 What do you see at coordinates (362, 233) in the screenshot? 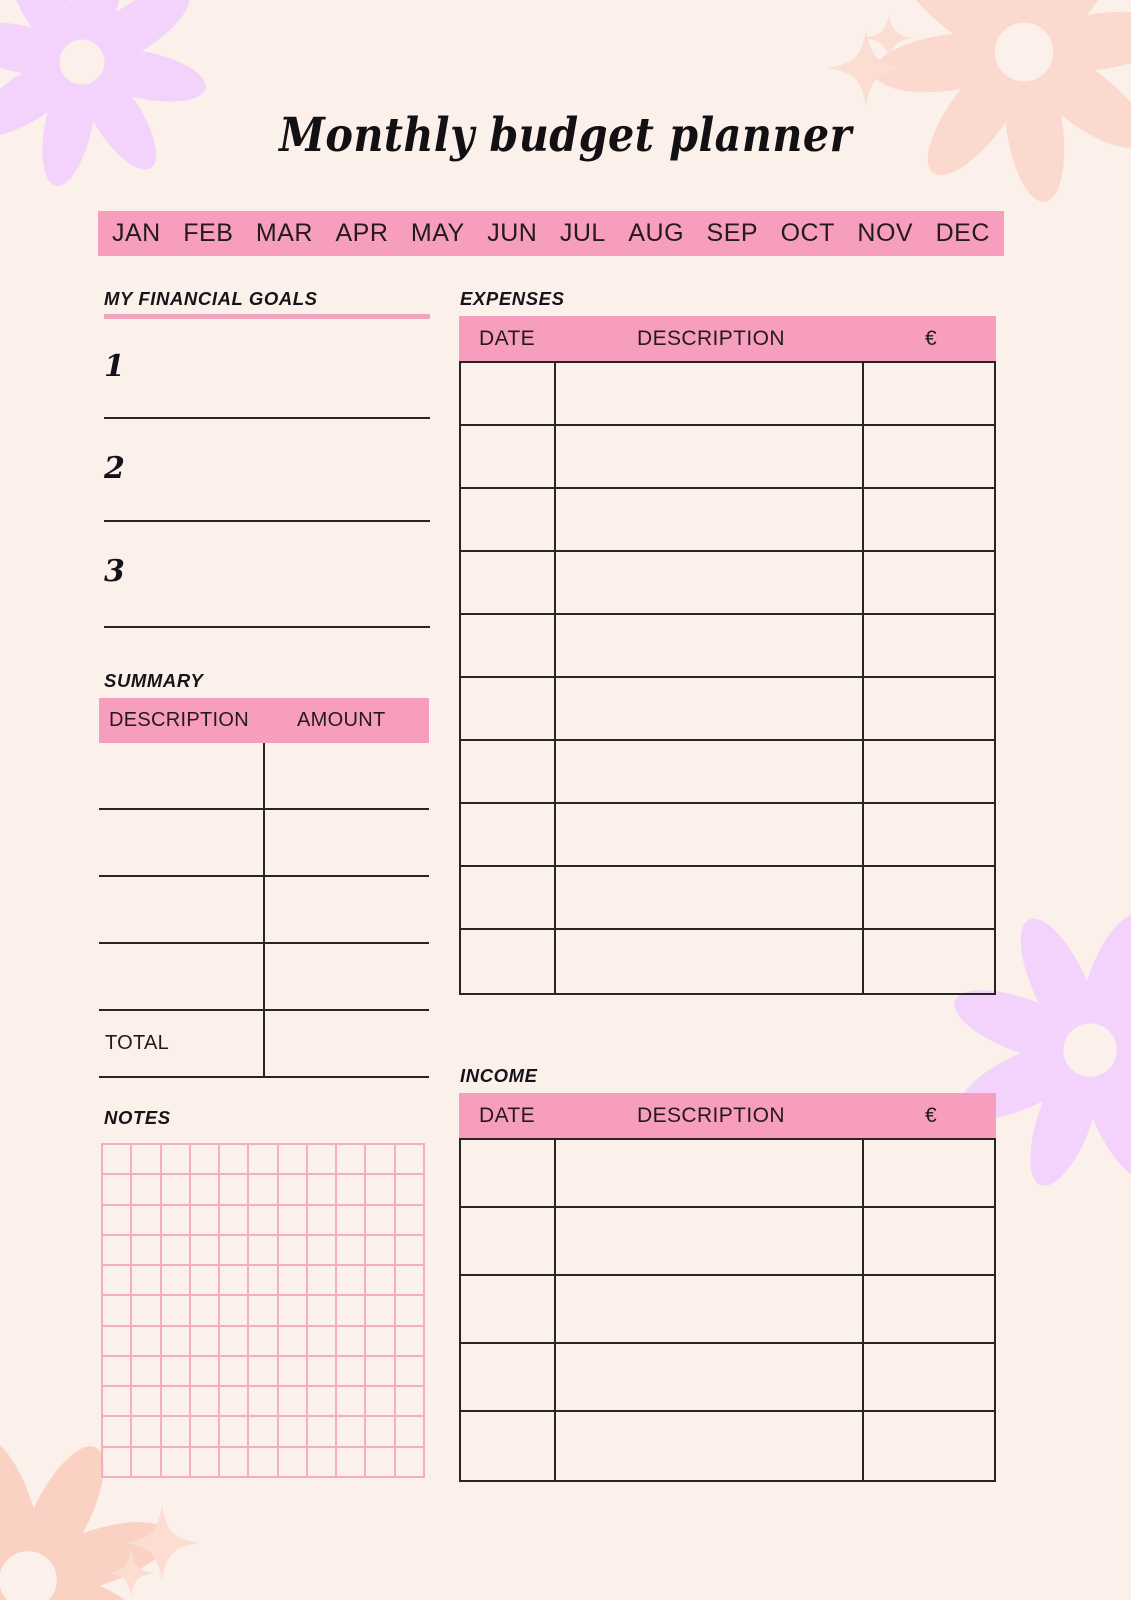
I see `month-apr: APR` at bounding box center [362, 233].